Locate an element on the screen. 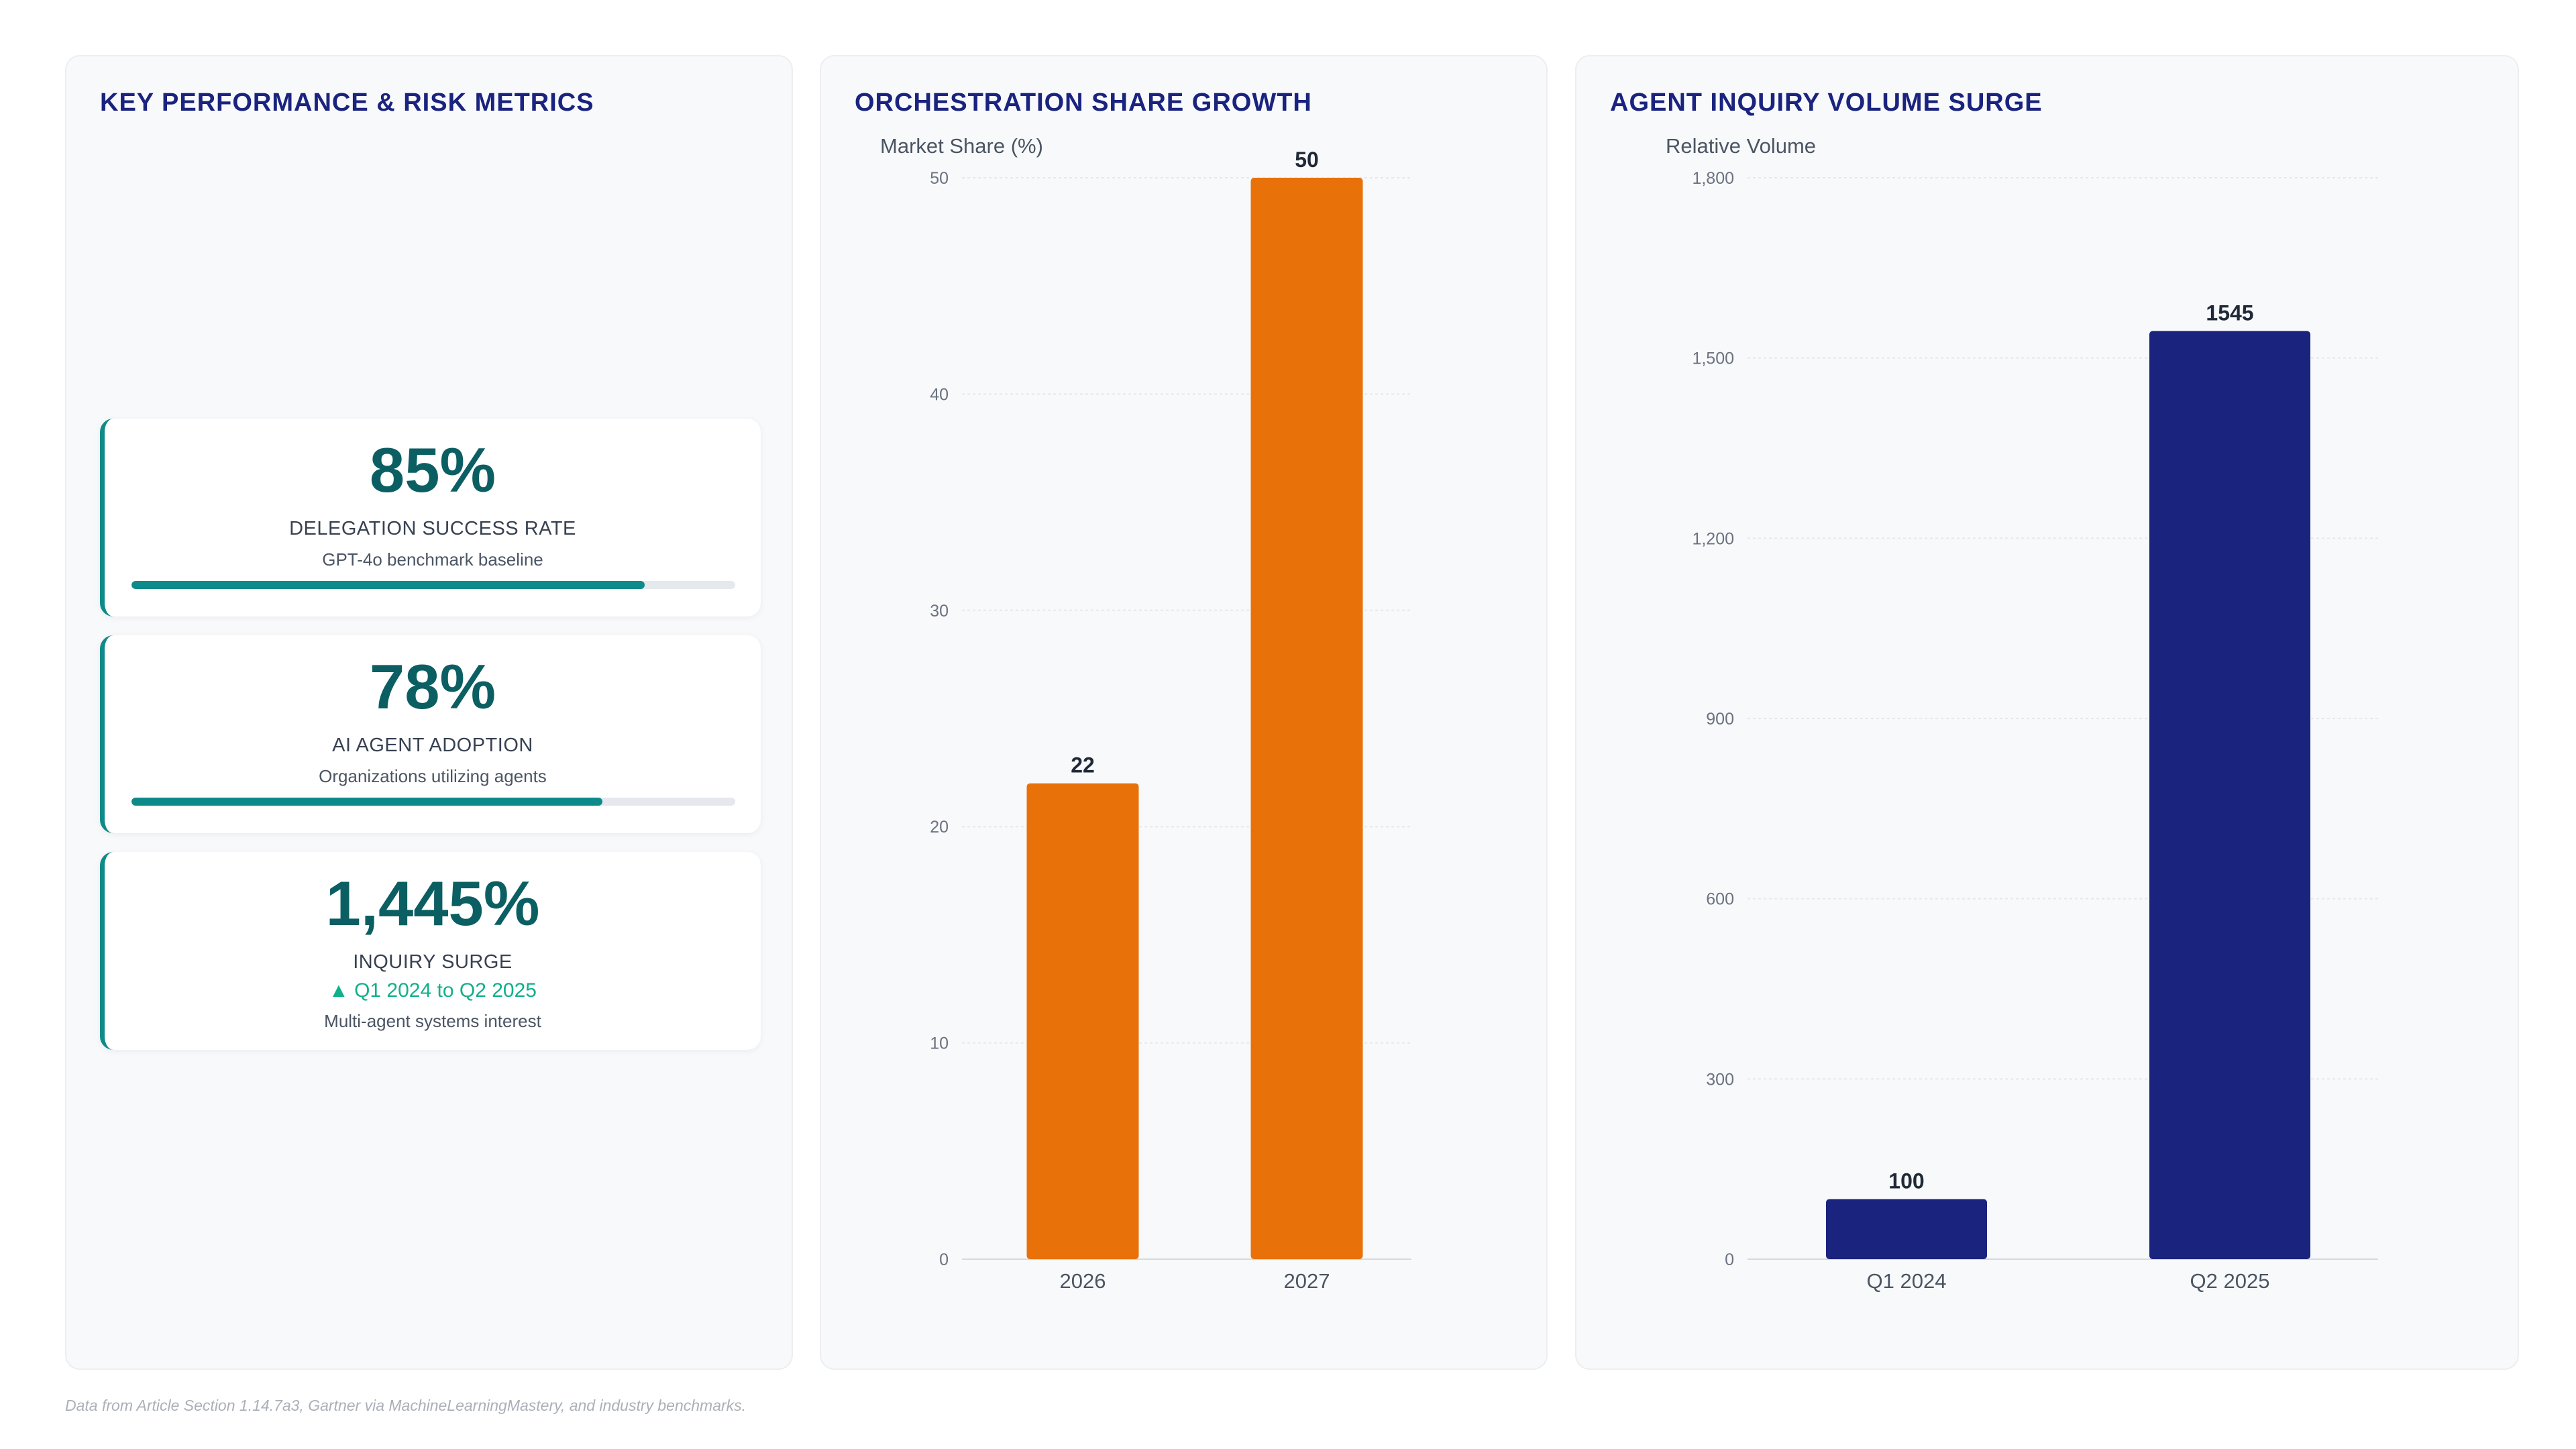 This screenshot has width=2576, height=1449. y-axis-title: Relative Volume is located at coordinates (1741, 146).